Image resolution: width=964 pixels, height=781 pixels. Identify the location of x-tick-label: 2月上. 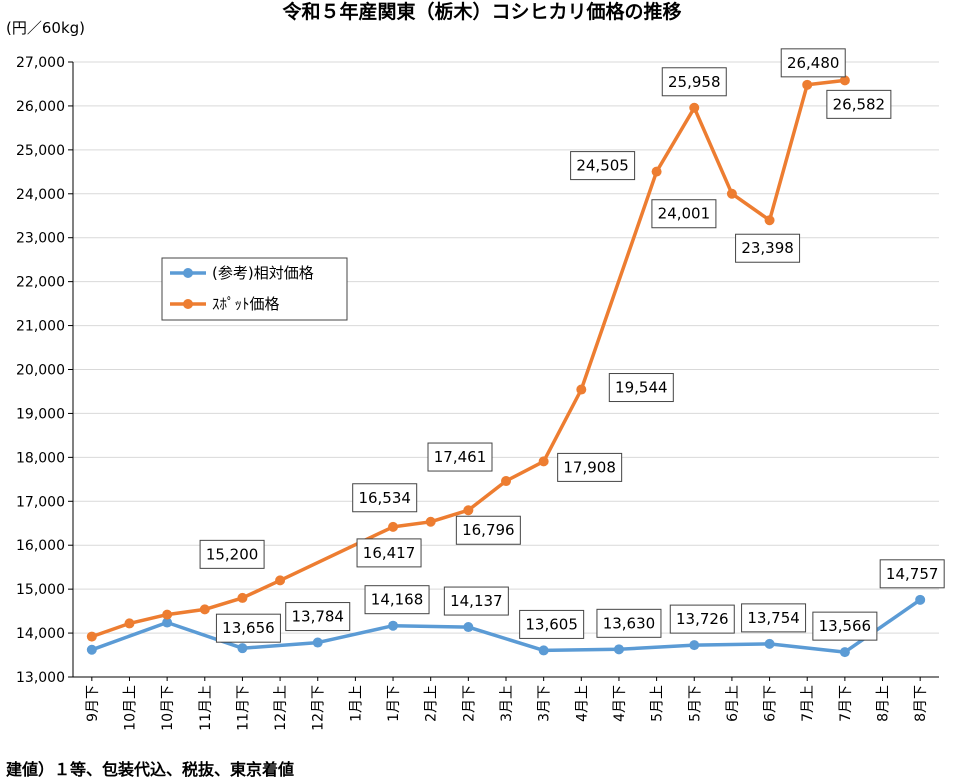
(432, 703).